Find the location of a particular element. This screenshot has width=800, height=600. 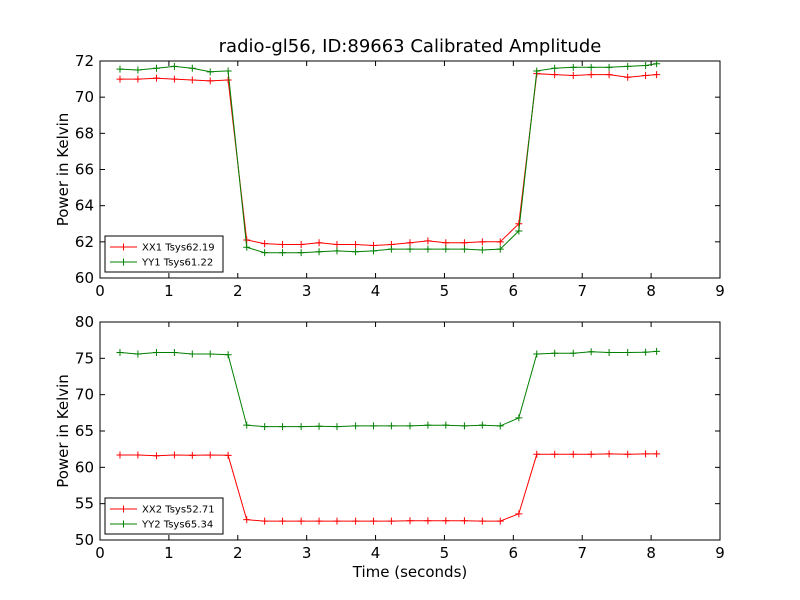

x-tick-label: 6 is located at coordinates (514, 291).